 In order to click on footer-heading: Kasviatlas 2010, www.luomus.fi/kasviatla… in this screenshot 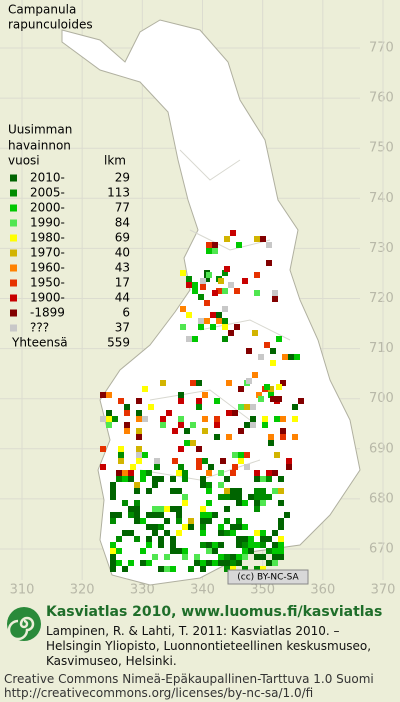, I will do `click(214, 612)`.